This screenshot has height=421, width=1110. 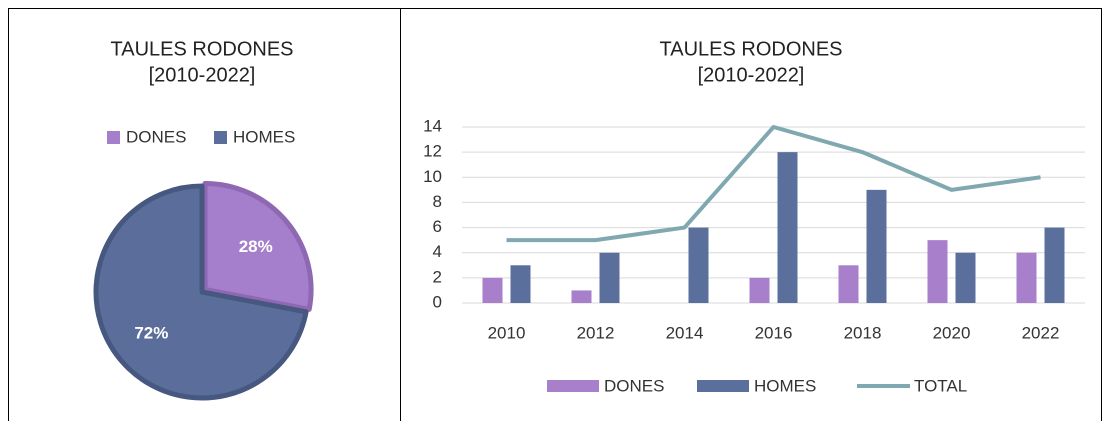 I want to click on x-tick-label: 2010, so click(x=507, y=332).